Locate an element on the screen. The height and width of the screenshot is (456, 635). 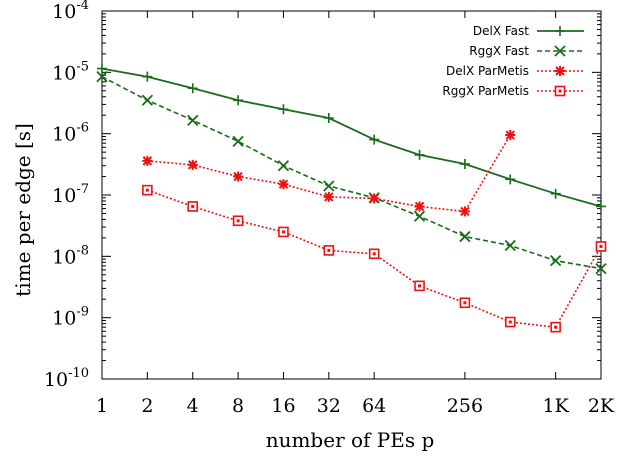
x-tick-label: 64 is located at coordinates (374, 406).